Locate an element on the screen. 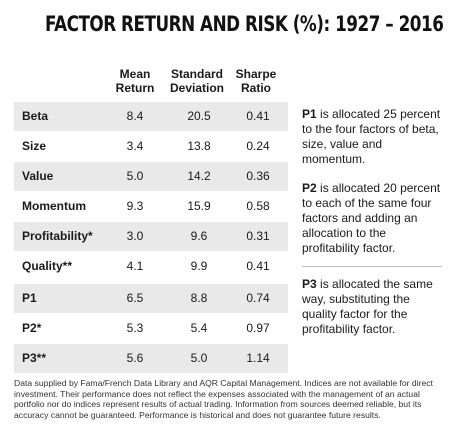  mean-return-cell: 4.1 is located at coordinates (135, 266).